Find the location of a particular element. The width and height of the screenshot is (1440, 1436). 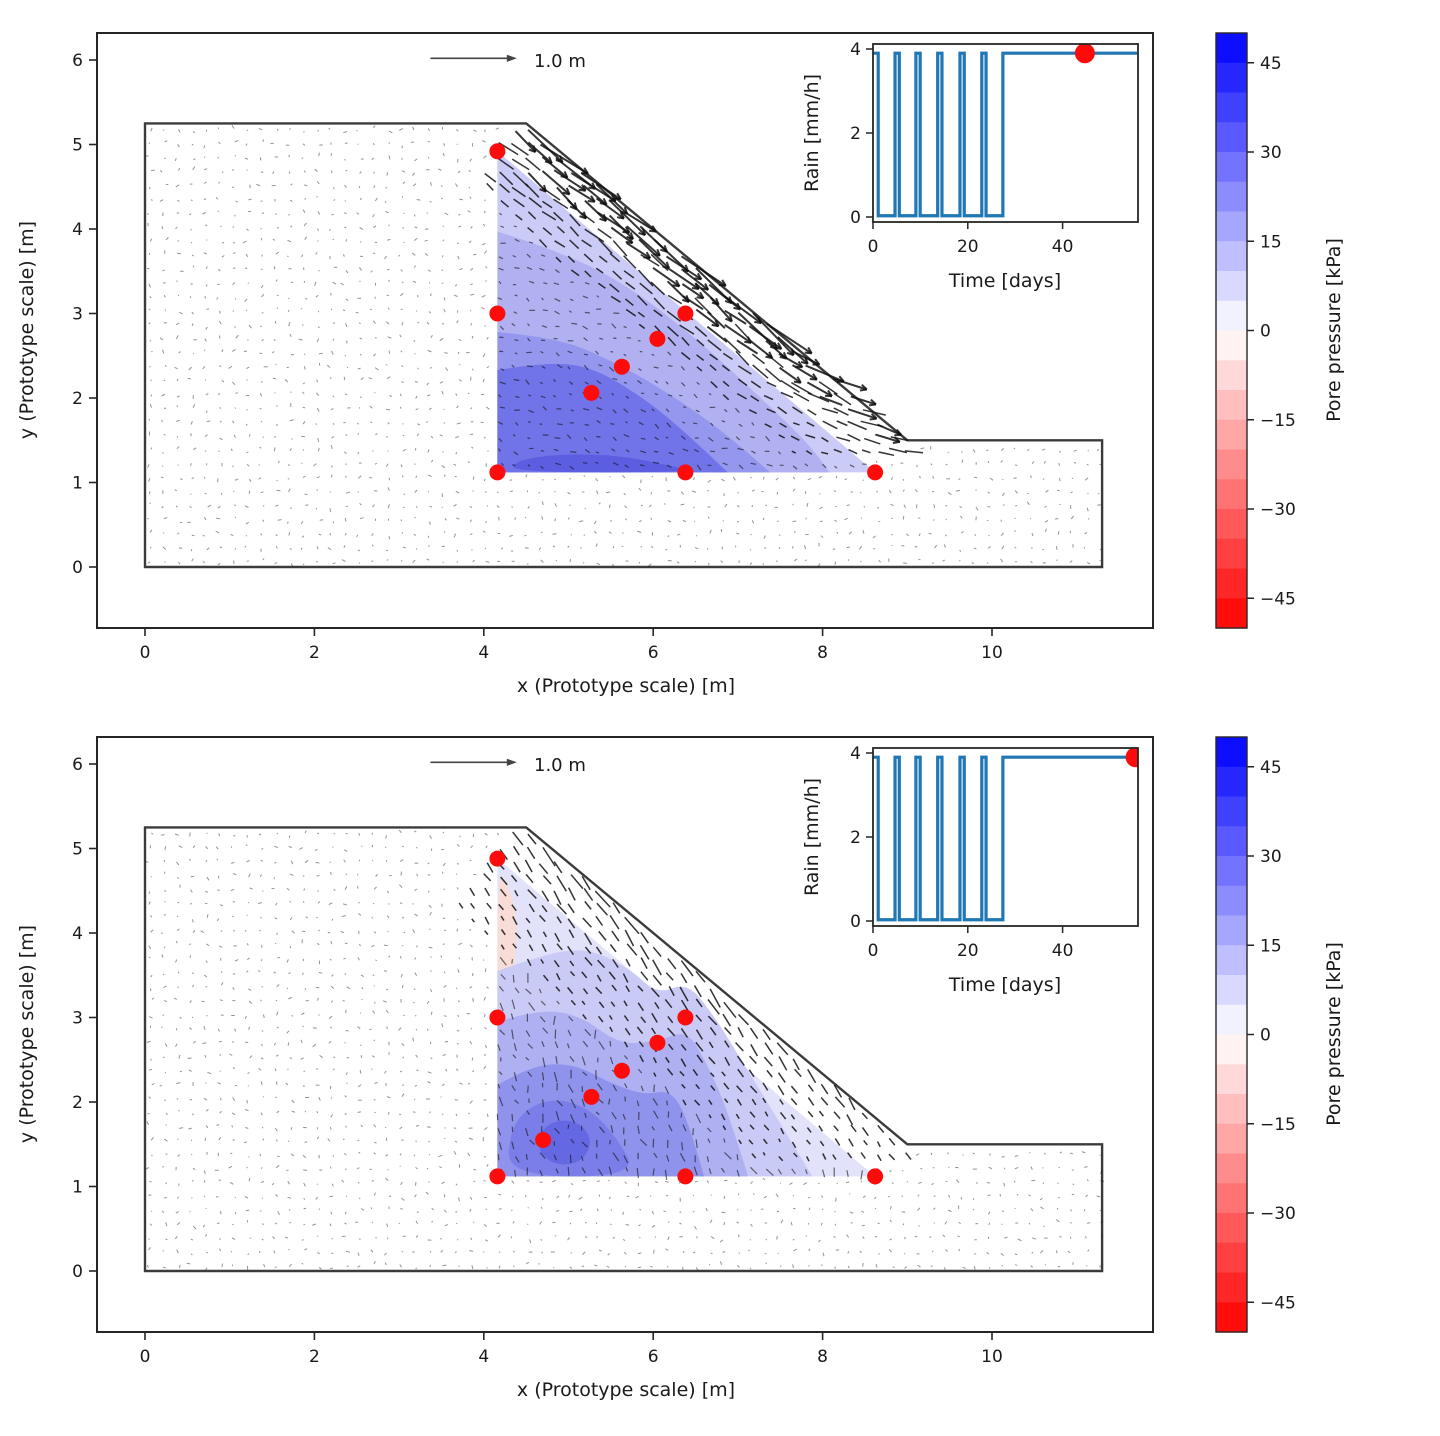

quiver-key-label-bottom: 1.0 m is located at coordinates (560, 765).